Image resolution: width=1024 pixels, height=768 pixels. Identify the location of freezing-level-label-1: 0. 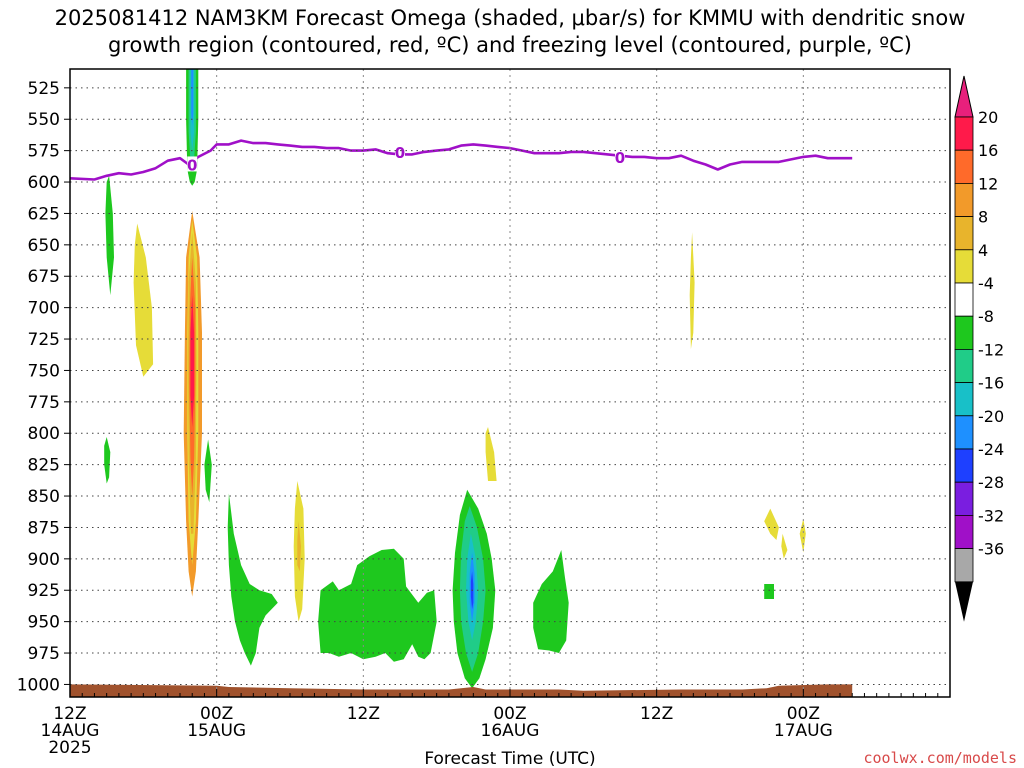
(400, 153).